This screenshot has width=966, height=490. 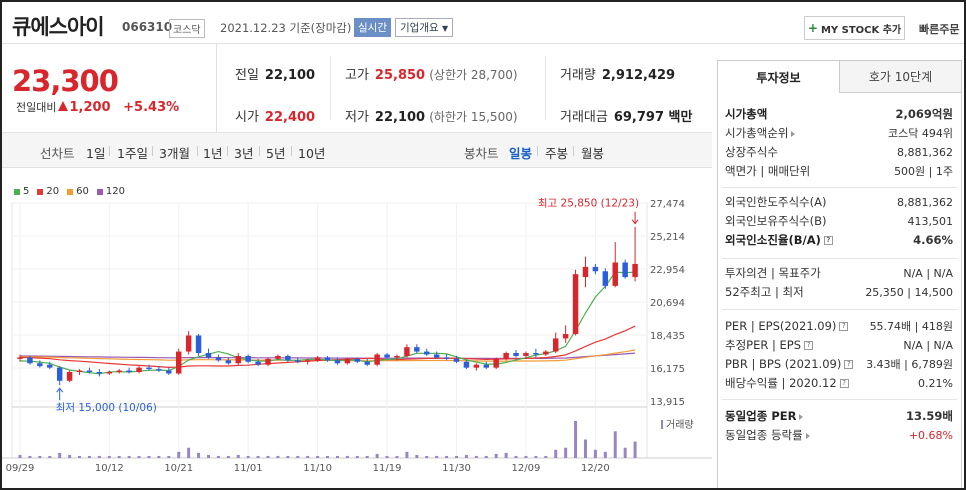 What do you see at coordinates (779, 240) in the screenshot?
I see `info-label: 외국인소진율(B/A)?` at bounding box center [779, 240].